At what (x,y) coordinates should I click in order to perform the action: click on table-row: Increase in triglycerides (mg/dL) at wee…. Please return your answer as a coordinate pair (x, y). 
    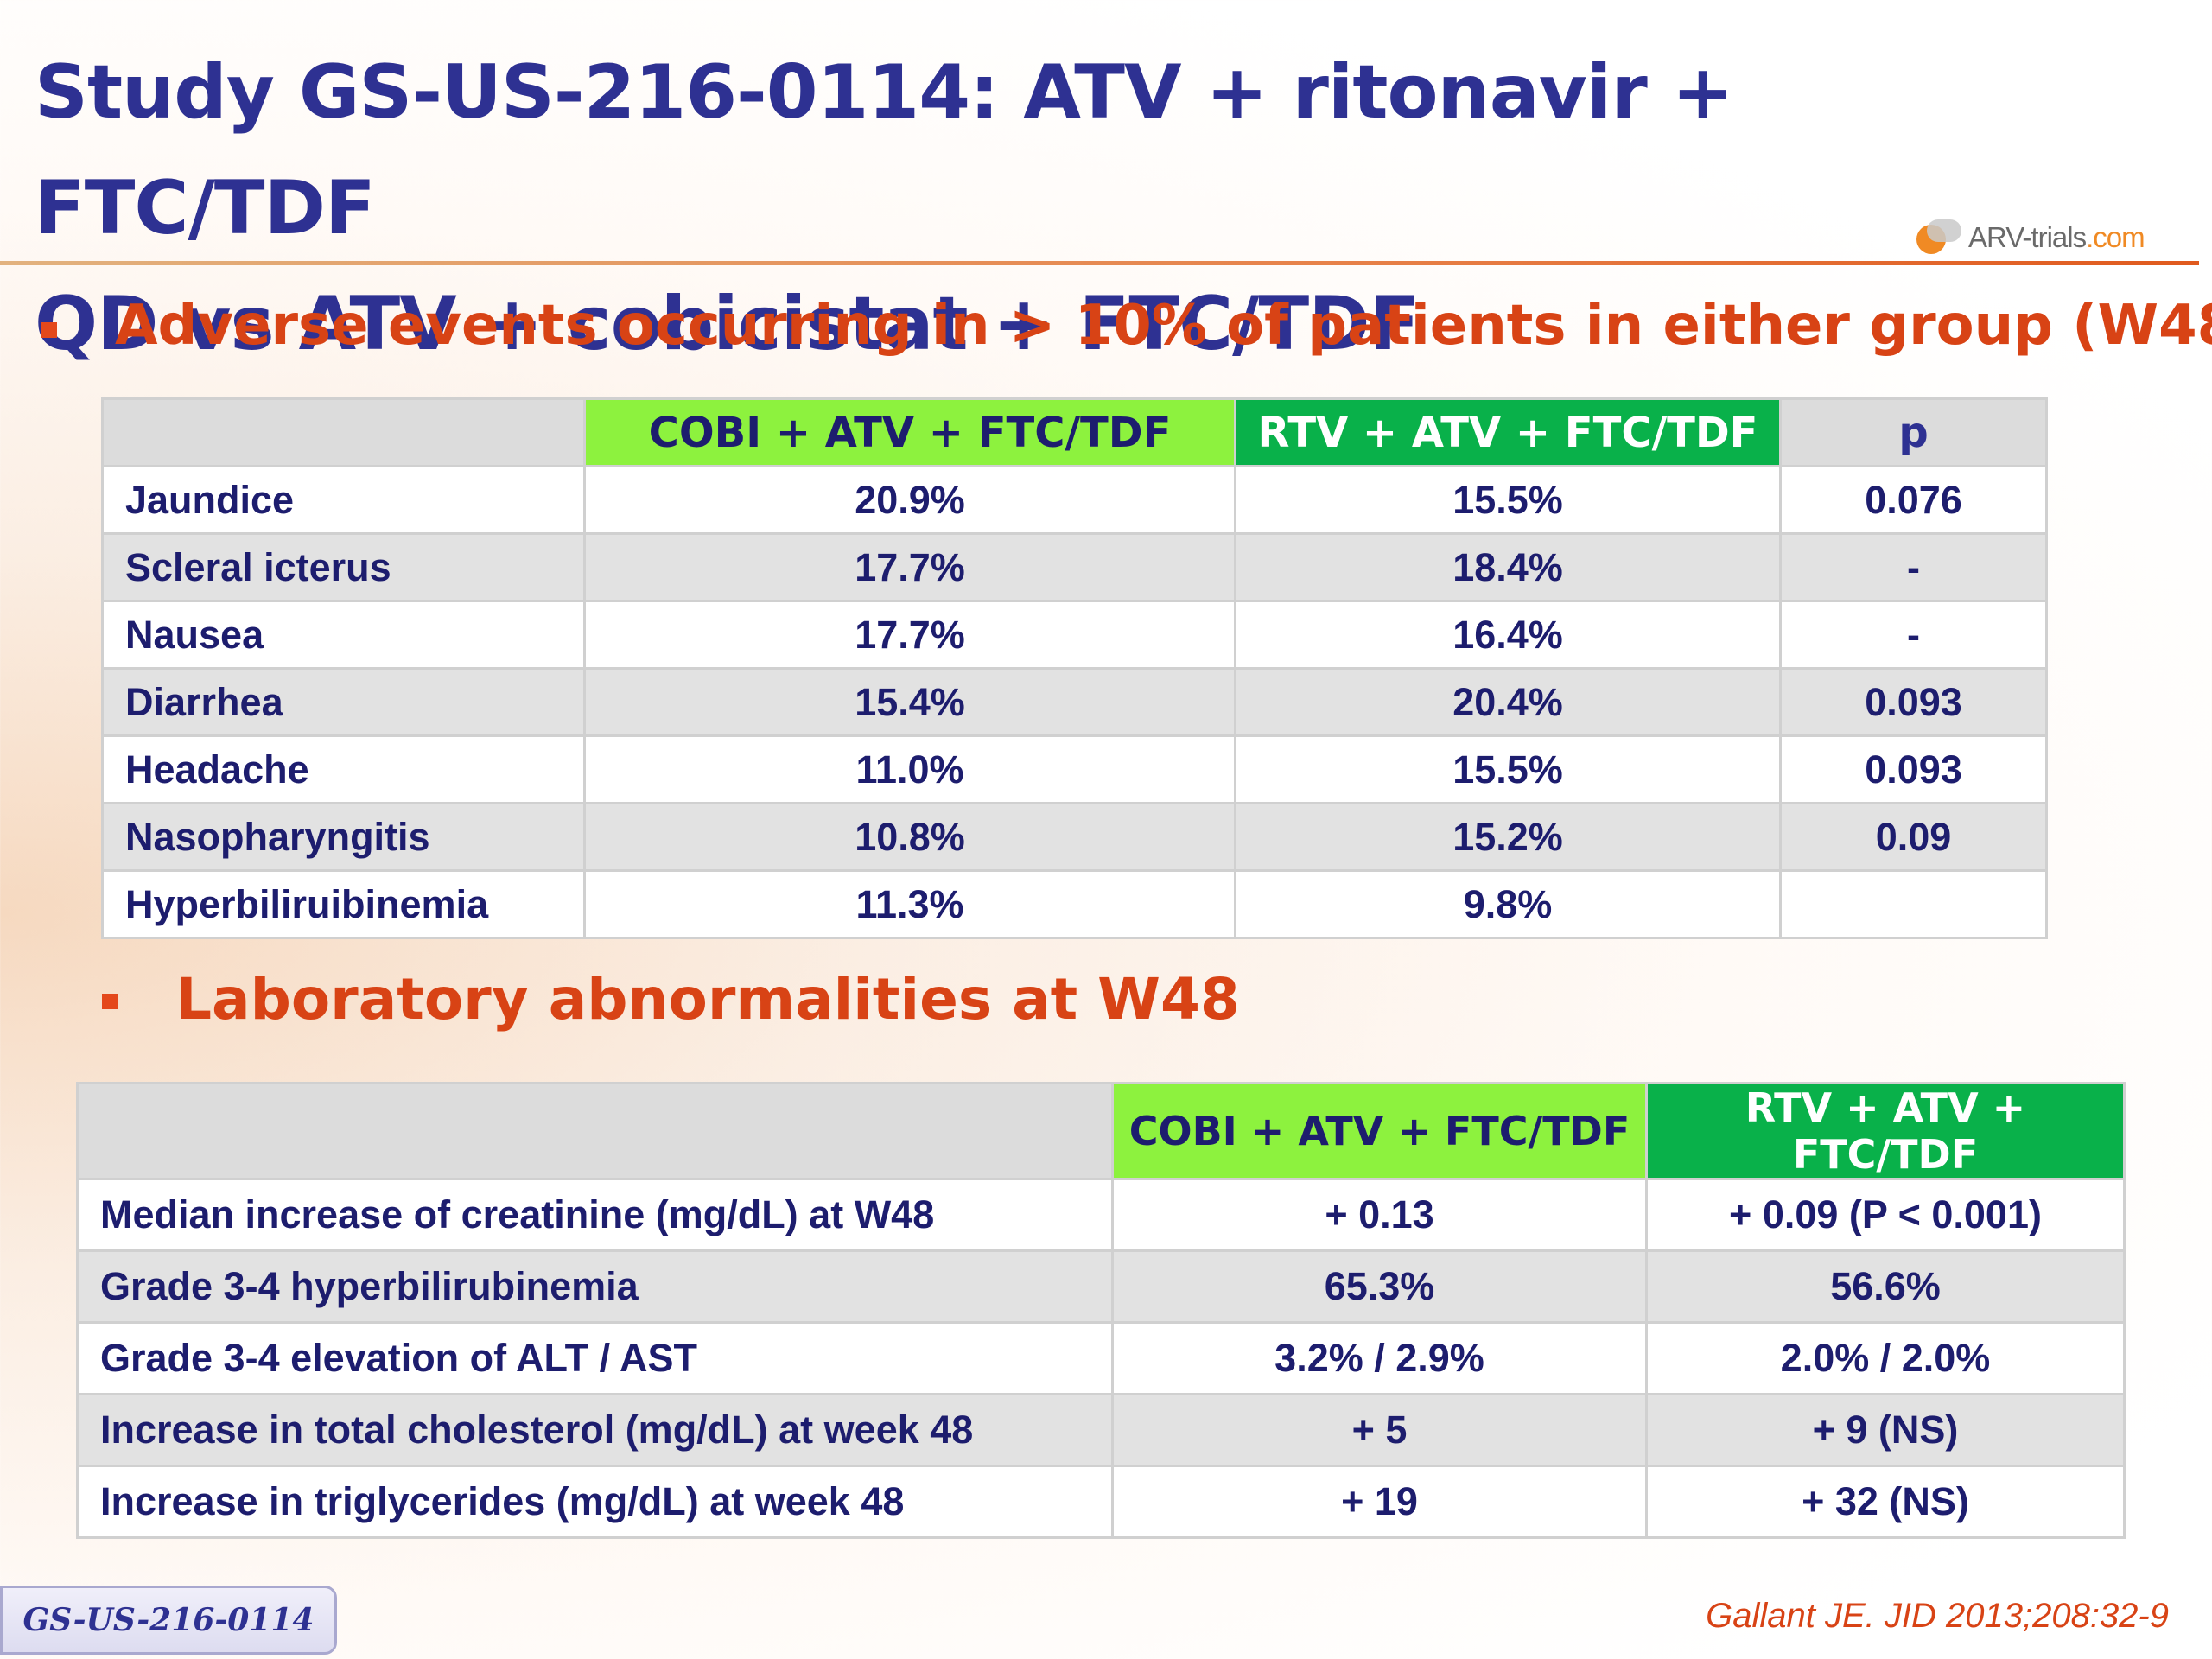
    Looking at the image, I should click on (1101, 1502).